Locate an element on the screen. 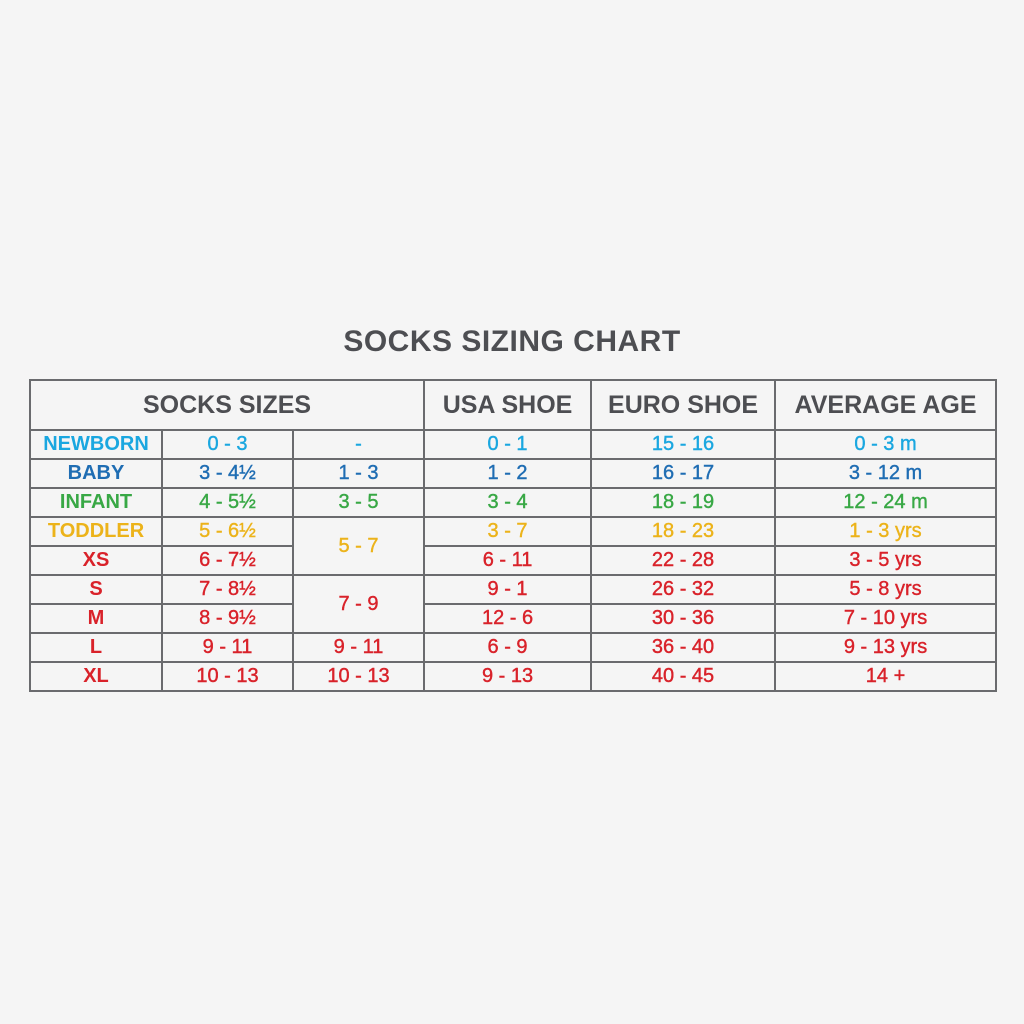 This screenshot has width=1024, height=1024. average-age: 12 - 24 m is located at coordinates (886, 502).